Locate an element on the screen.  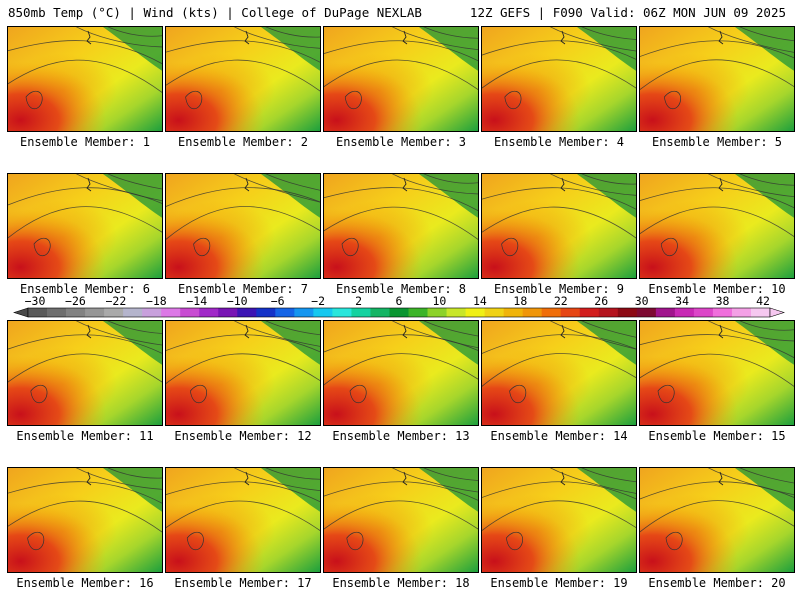
colorbar-tick-label: −18 is located at coordinates (156, 301).